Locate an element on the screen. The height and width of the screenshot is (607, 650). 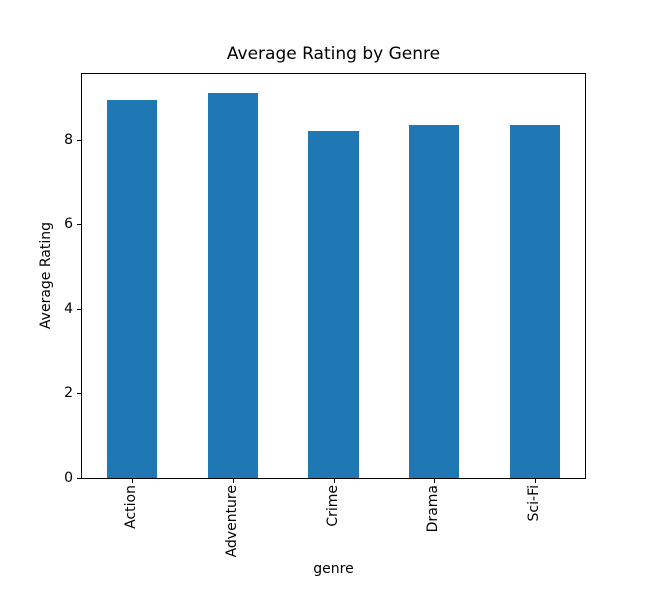
bar-adventure is located at coordinates (233, 285).